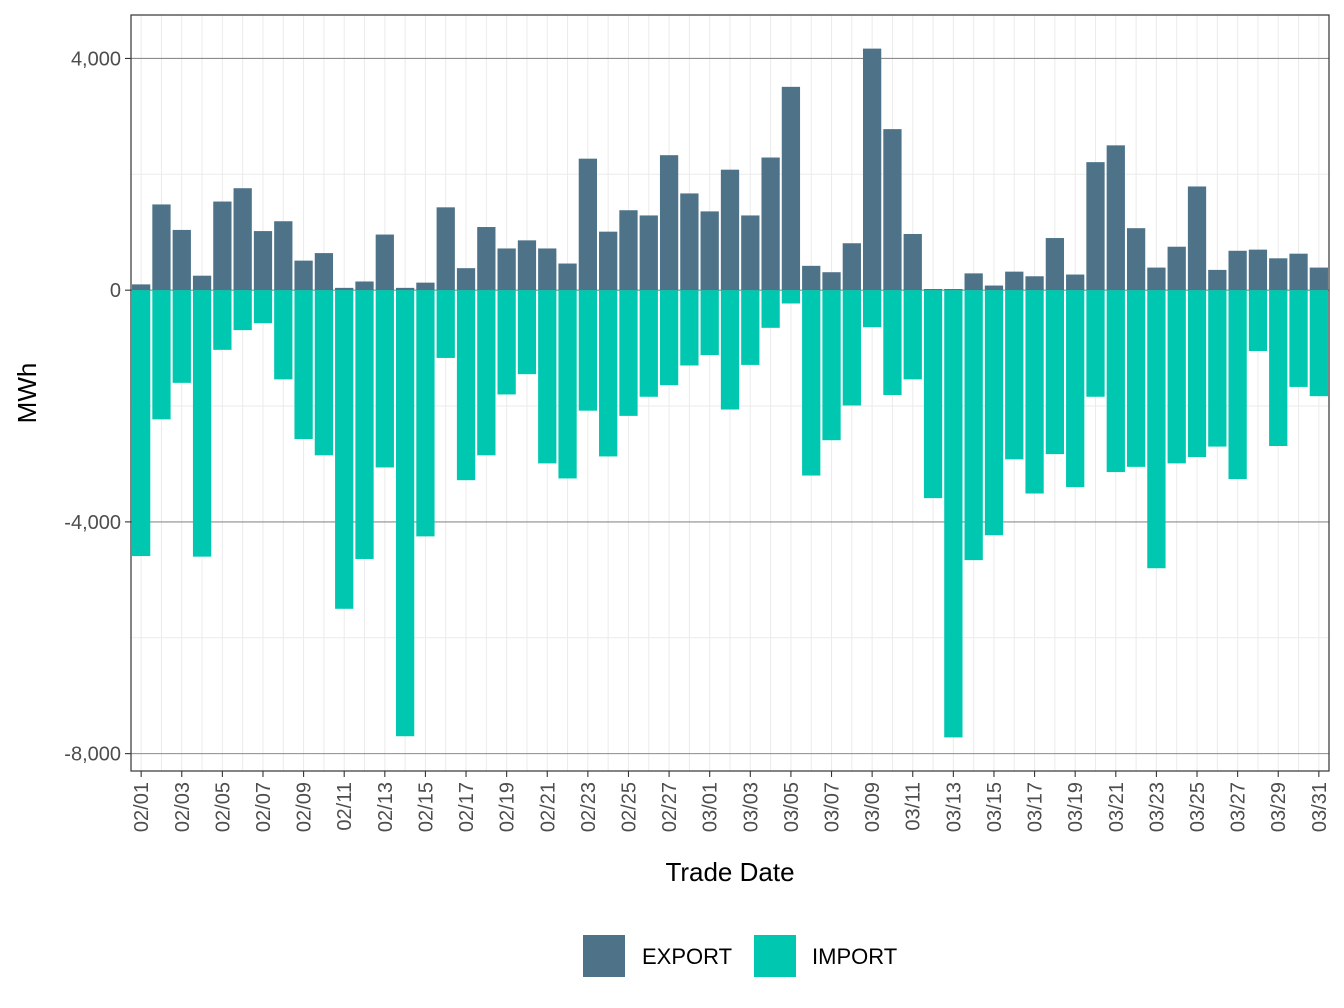 The width and height of the screenshot is (1344, 1008). Describe the element at coordinates (775, 956) in the screenshot. I see `legend-swatch-import` at that location.